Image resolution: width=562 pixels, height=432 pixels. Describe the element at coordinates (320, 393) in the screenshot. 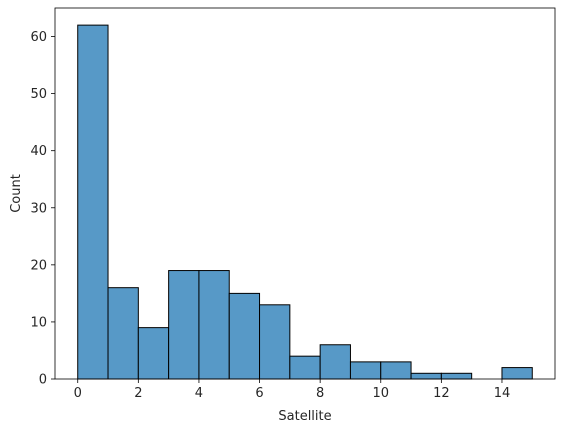

I see `x-tick-label: 8` at that location.